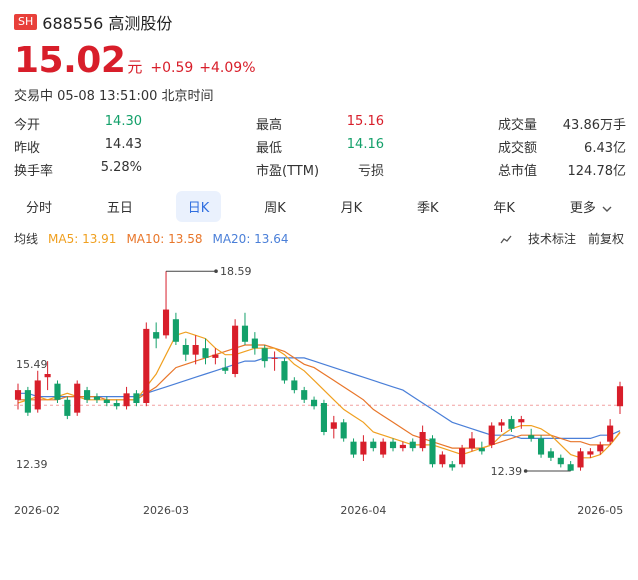  I want to click on price-unit: 元, so click(135, 67).